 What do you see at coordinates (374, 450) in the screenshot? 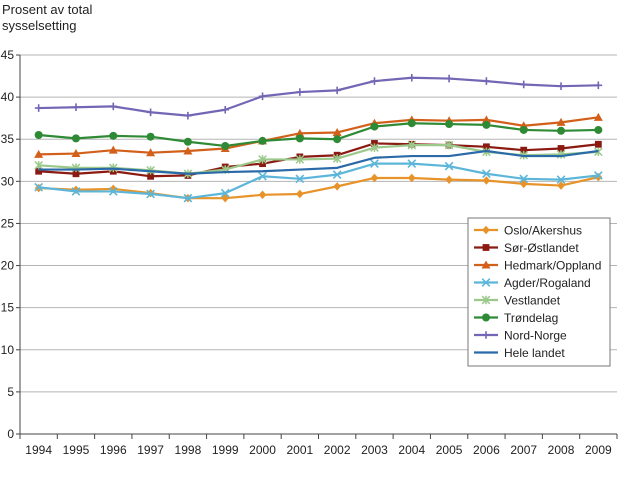
I see `x-tick-label-2003: 2003` at bounding box center [374, 450].